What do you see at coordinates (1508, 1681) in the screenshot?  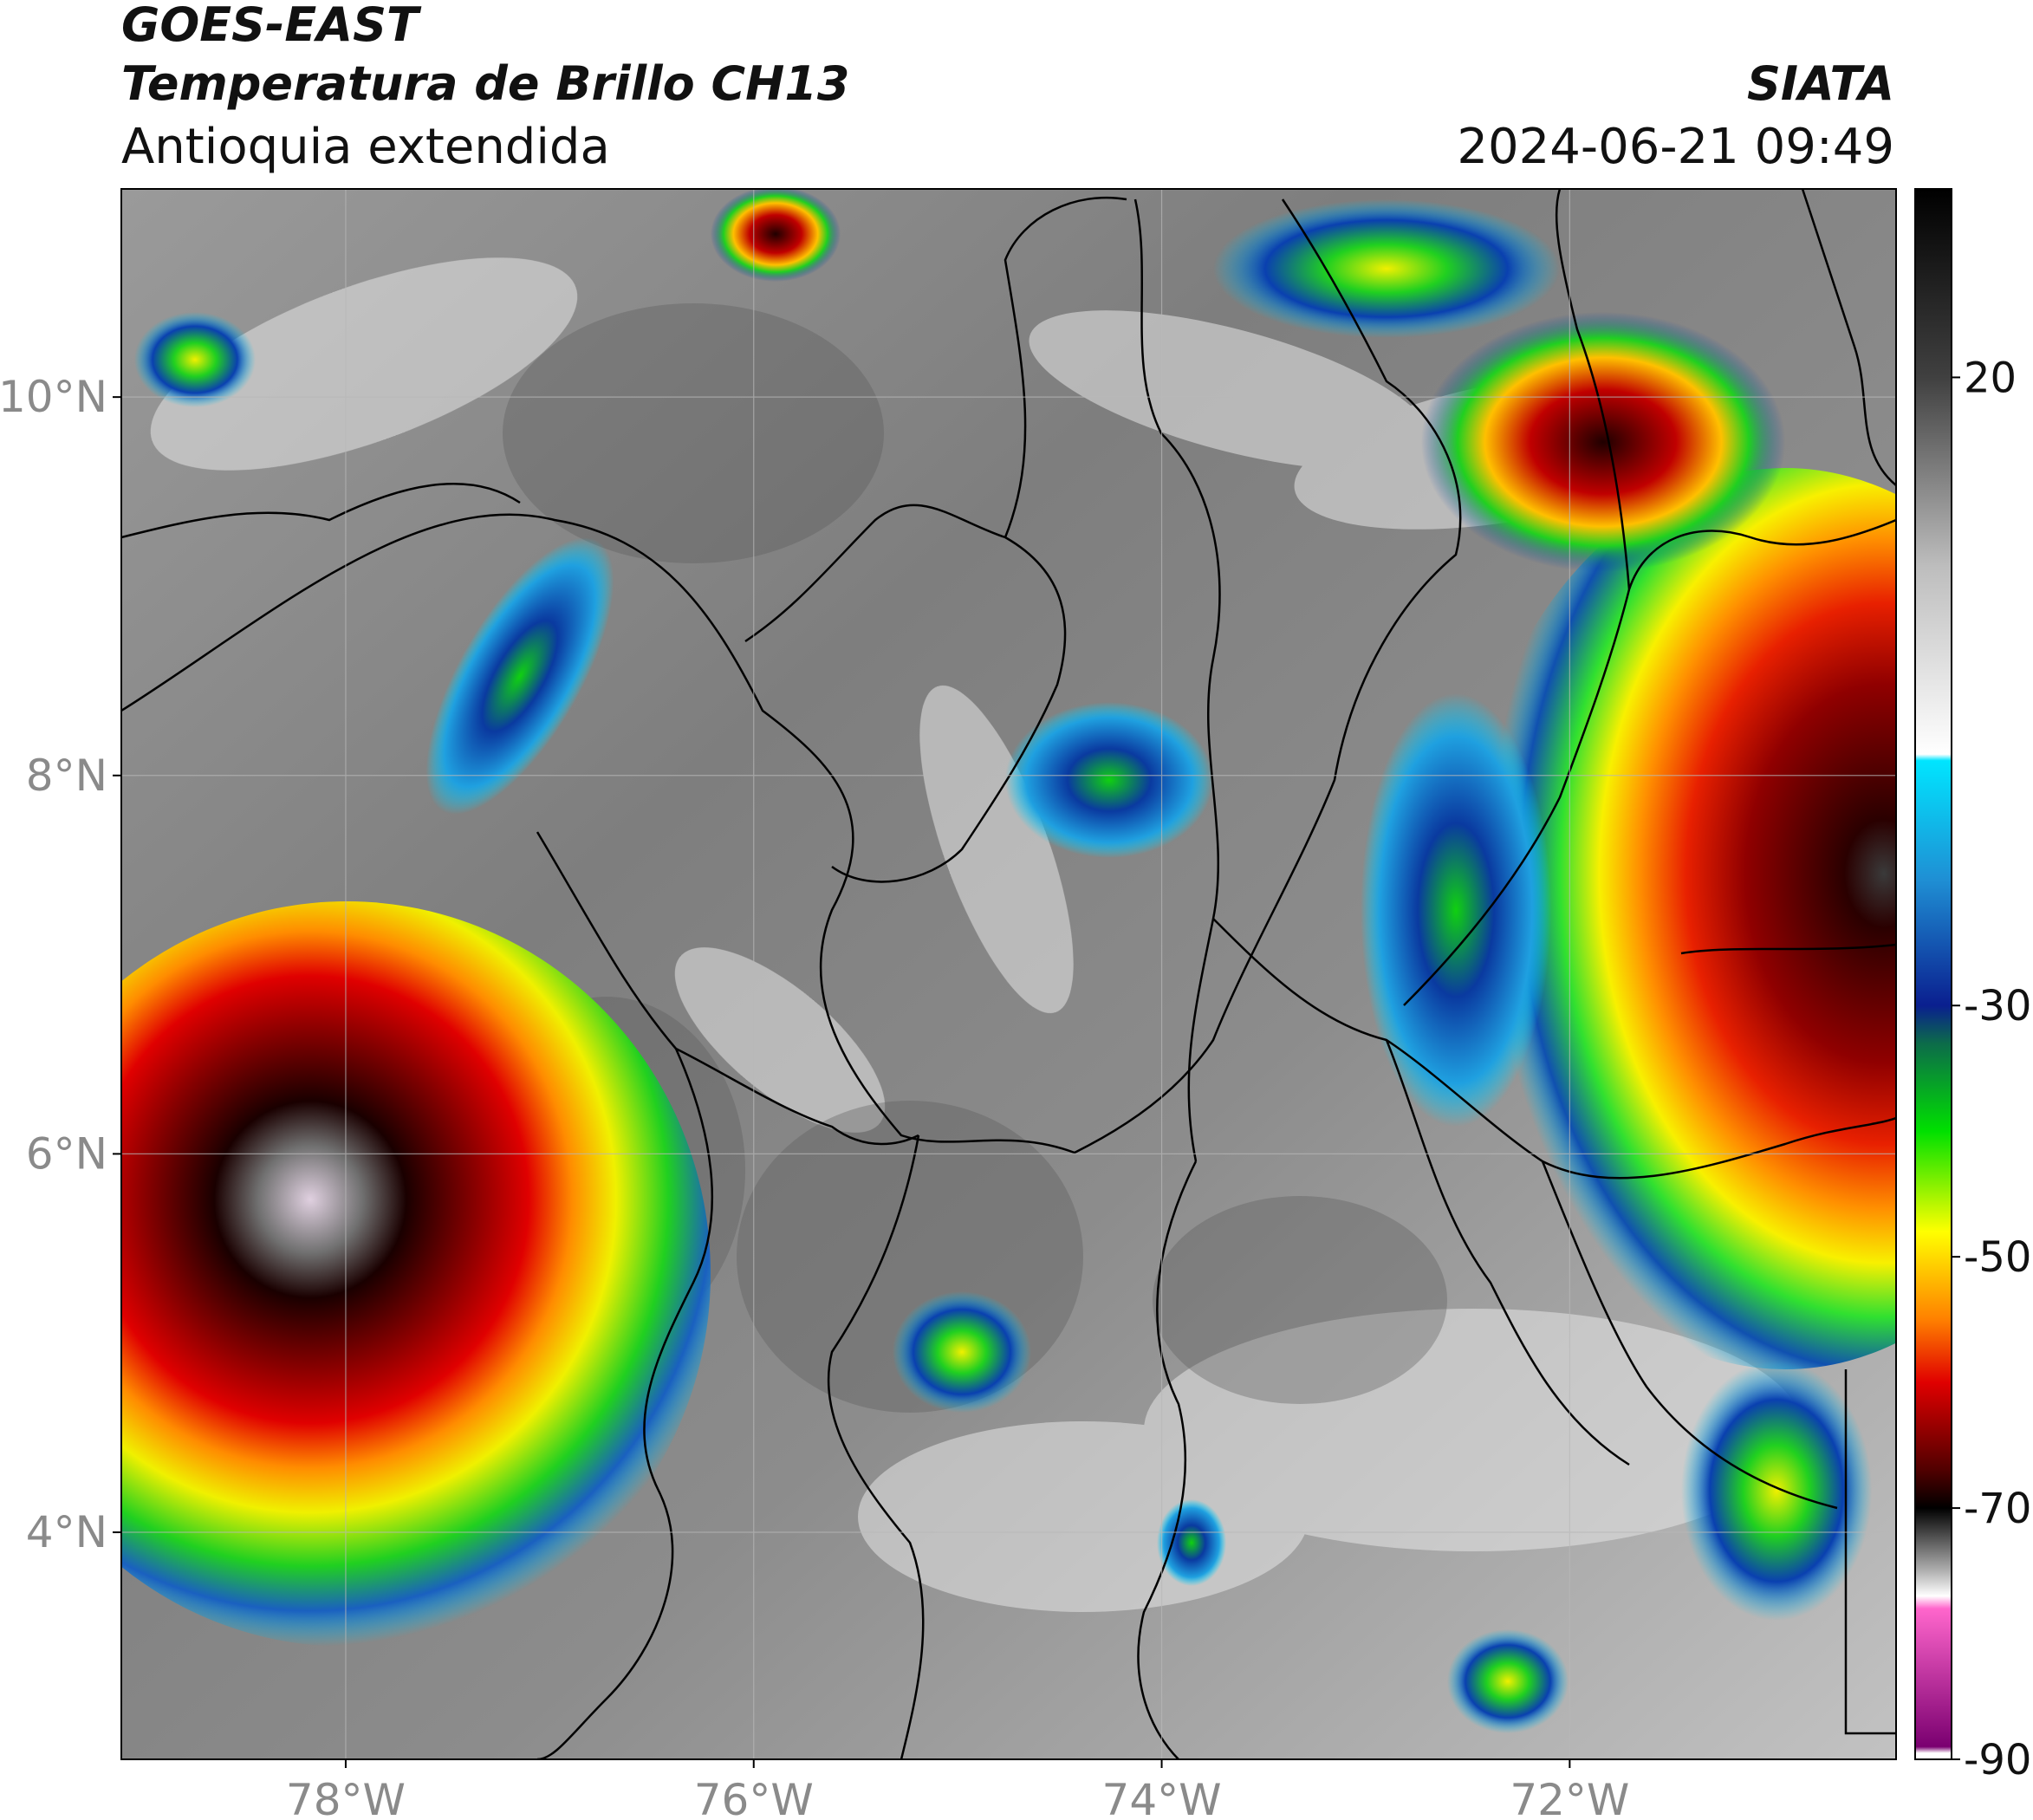 I see `cloud-cell-south` at bounding box center [1508, 1681].